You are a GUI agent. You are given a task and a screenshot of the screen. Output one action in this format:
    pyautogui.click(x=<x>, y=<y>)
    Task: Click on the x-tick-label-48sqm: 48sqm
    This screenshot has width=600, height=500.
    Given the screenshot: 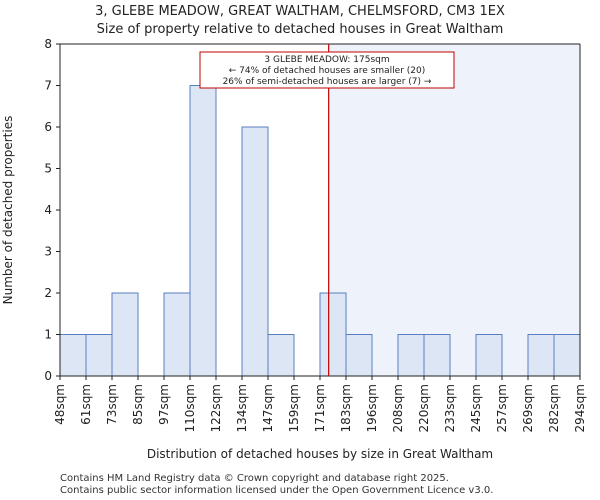 What is the action you would take?
    pyautogui.click(x=60, y=404)
    